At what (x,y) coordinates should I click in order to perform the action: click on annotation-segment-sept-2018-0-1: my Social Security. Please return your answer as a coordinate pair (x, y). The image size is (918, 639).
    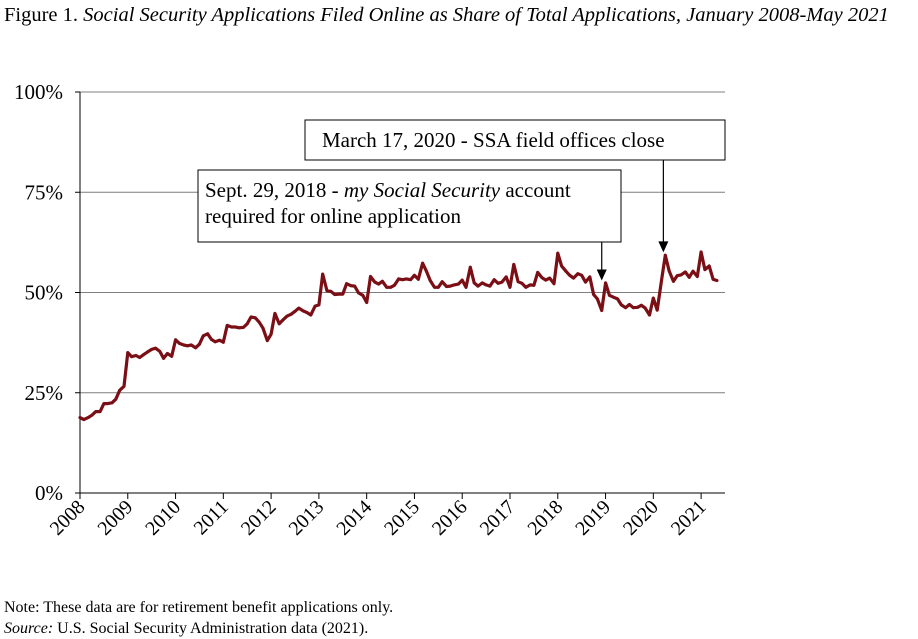
    Looking at the image, I should click on (422, 190).